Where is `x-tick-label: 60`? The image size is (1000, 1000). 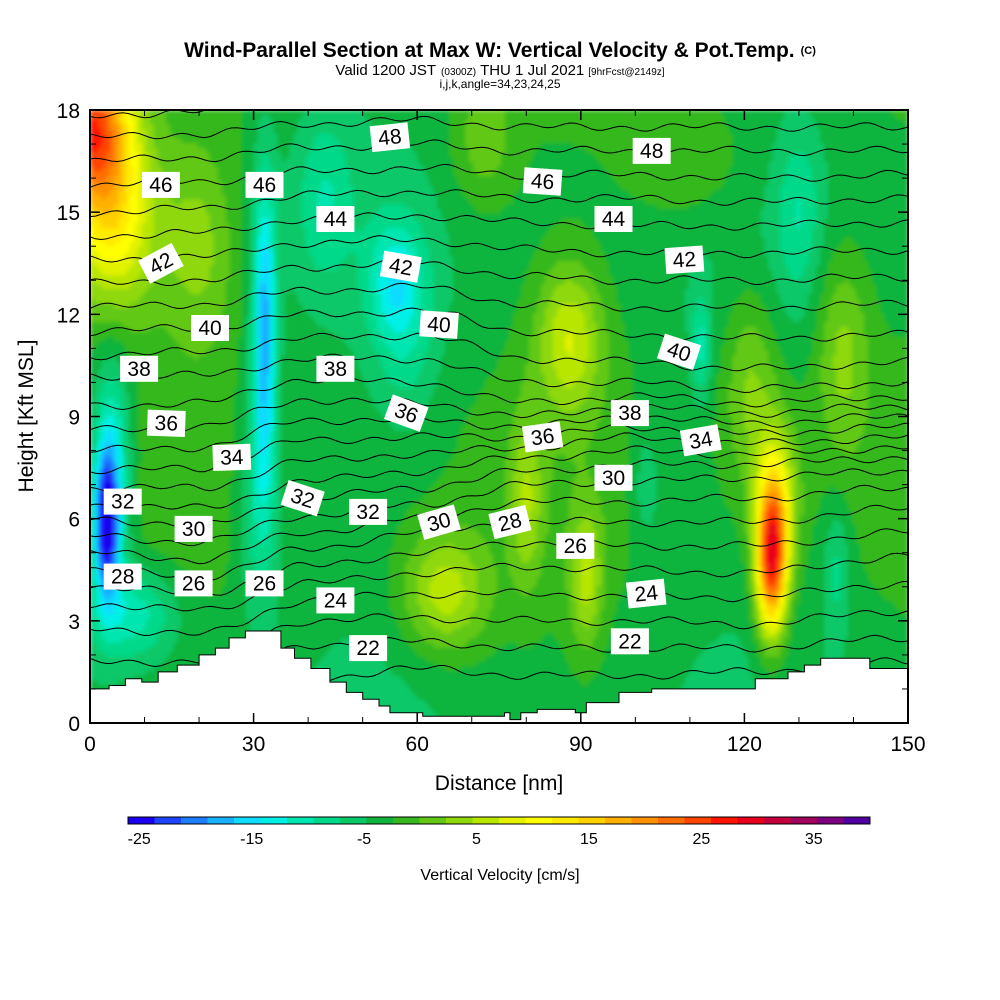
x-tick-label: 60 is located at coordinates (417, 744).